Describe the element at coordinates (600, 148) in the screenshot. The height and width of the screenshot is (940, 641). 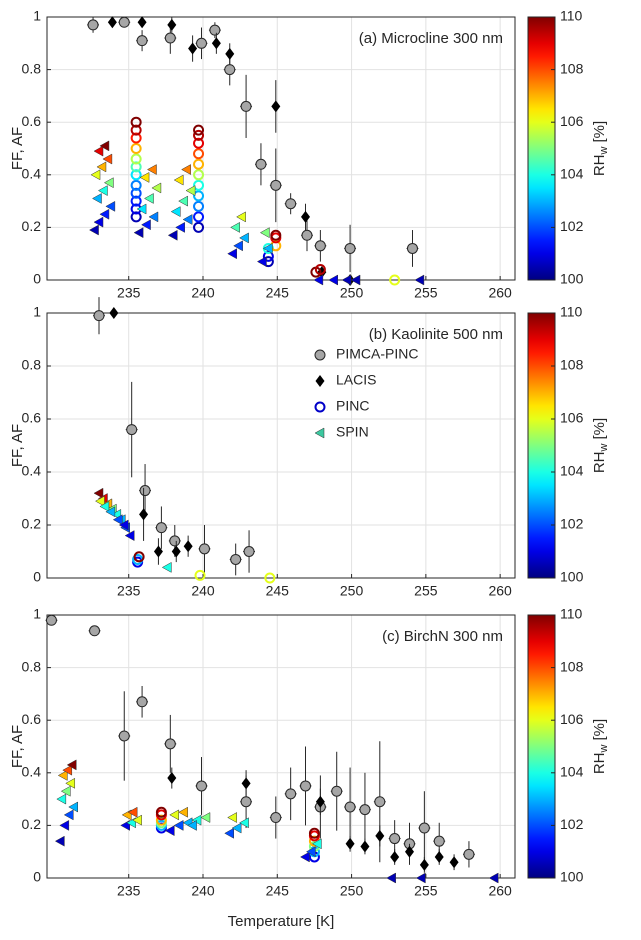
I see `colorbar-label: RHw [%]` at that location.